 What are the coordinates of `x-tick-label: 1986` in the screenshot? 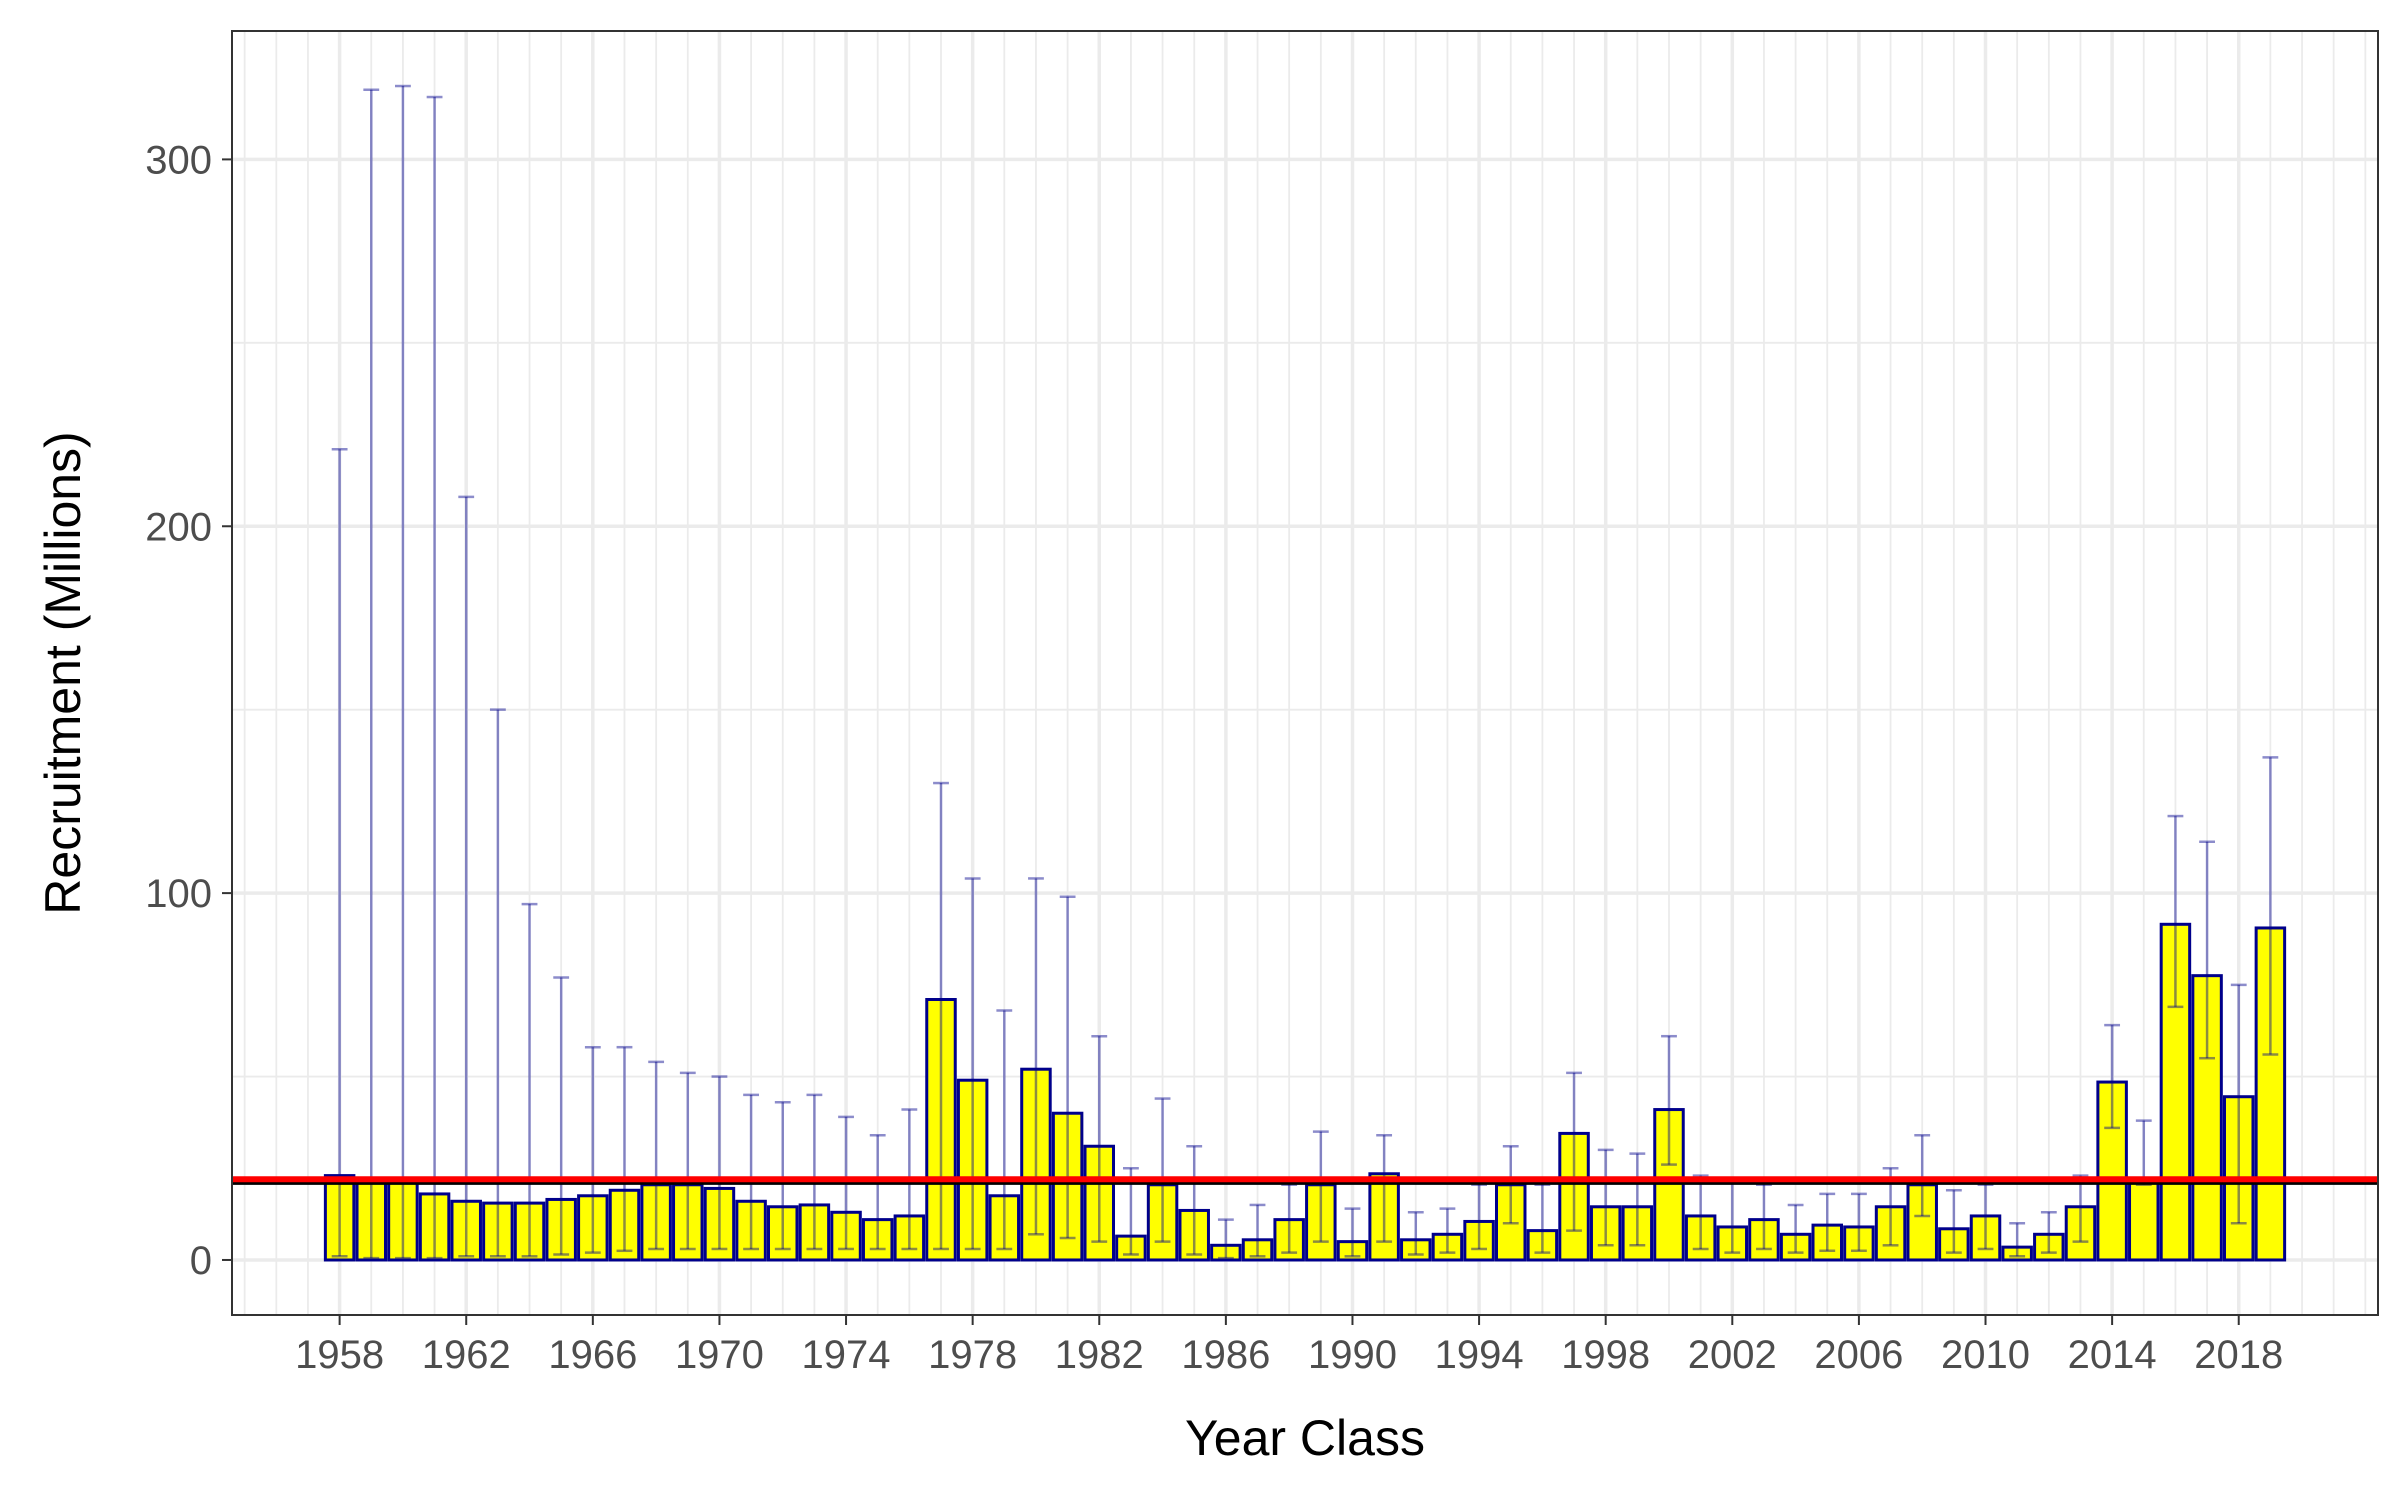 It's located at (1225, 1355).